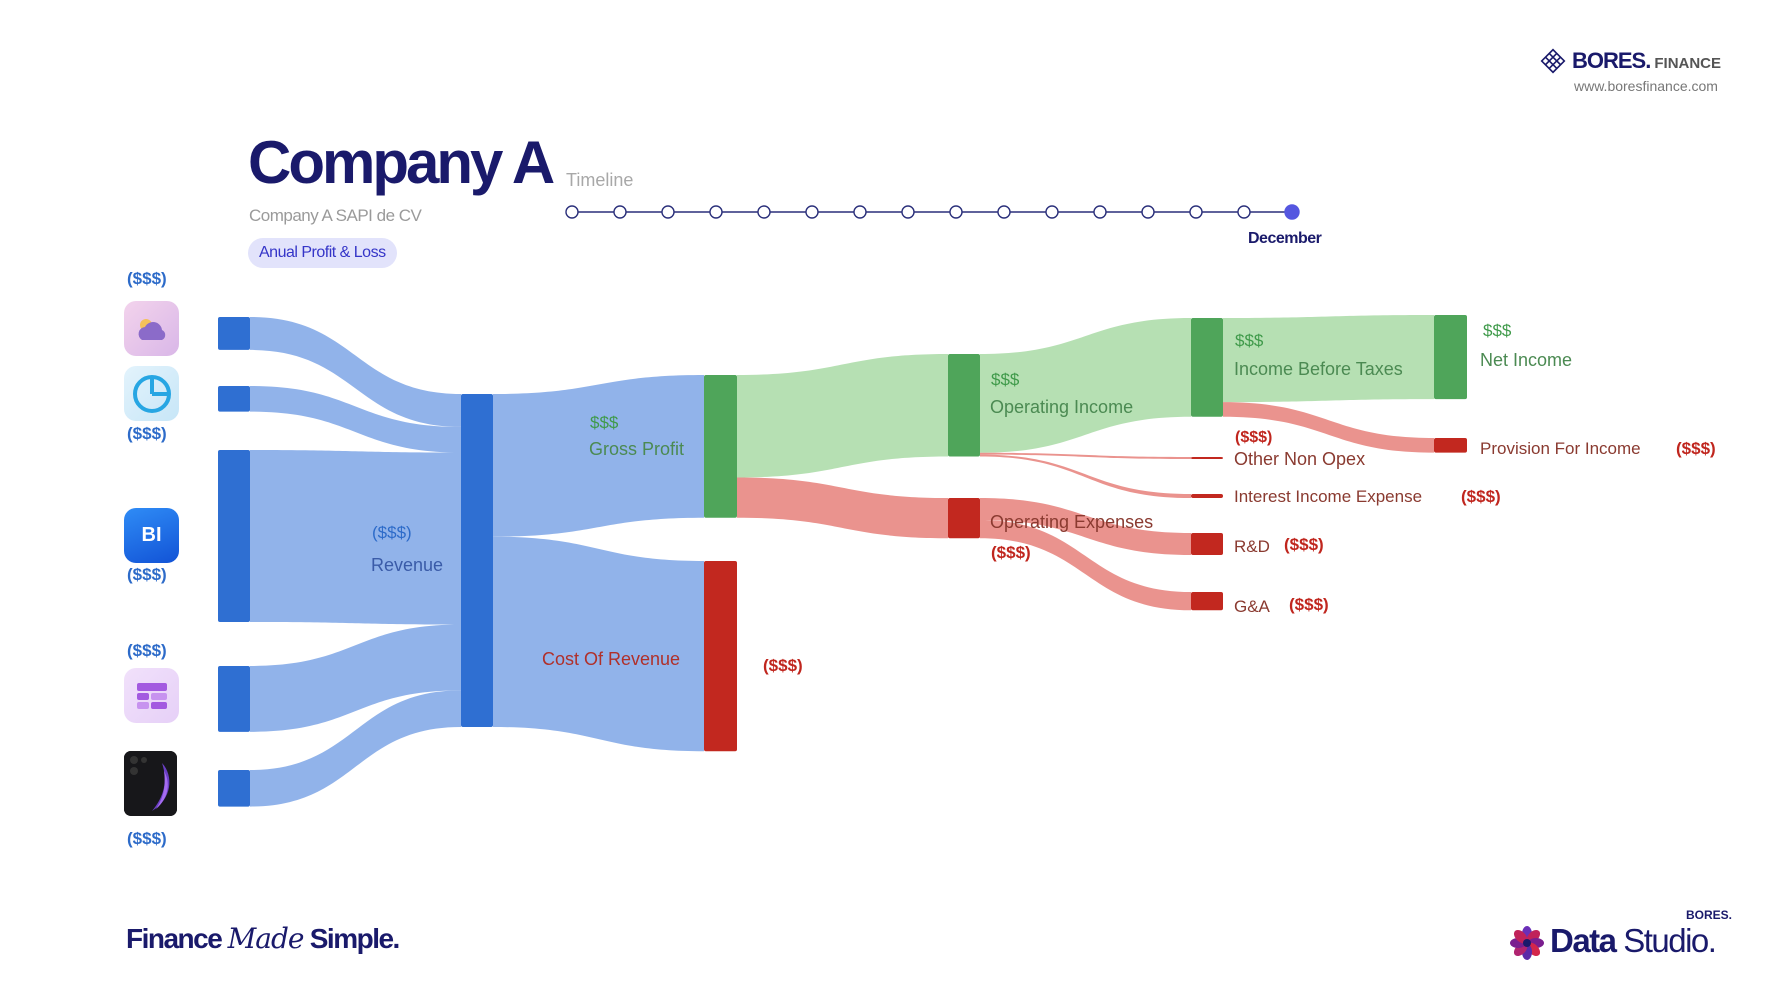 Image resolution: width=1785 pixels, height=1003 pixels. I want to click on weather-cloud-icon, so click(151, 329).